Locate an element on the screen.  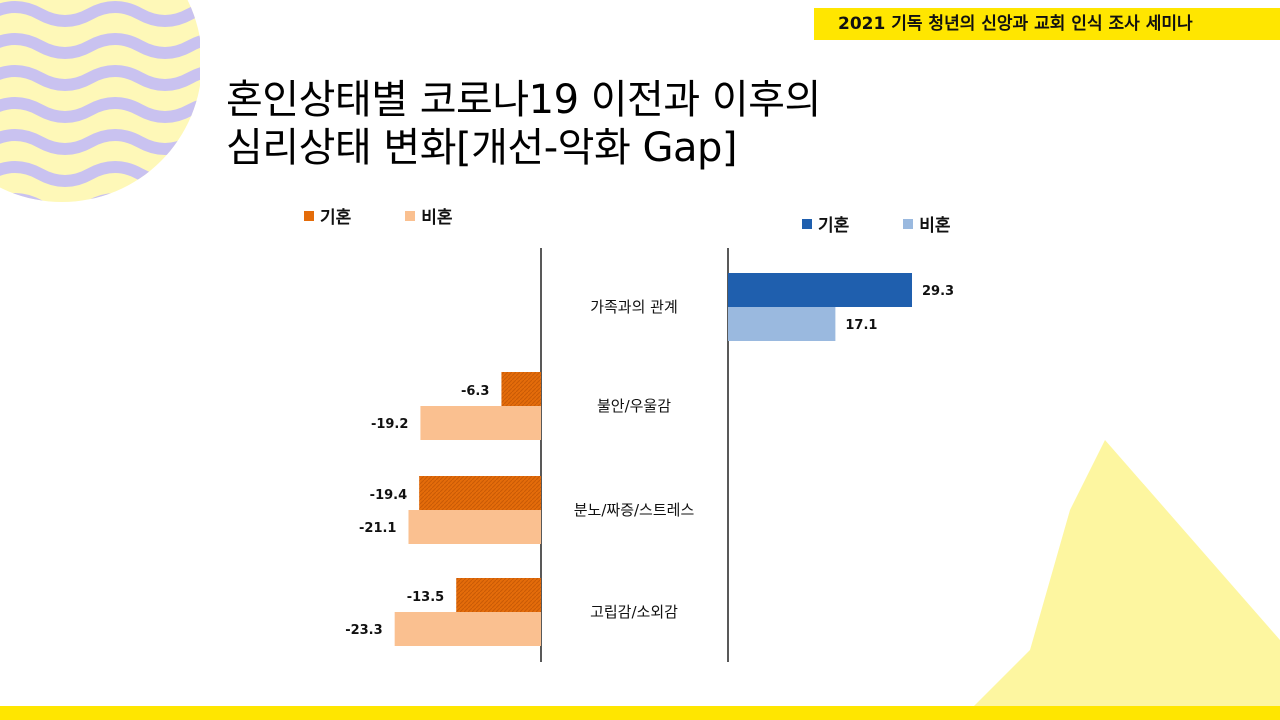
data-label: -23.3 is located at coordinates (363, 630).